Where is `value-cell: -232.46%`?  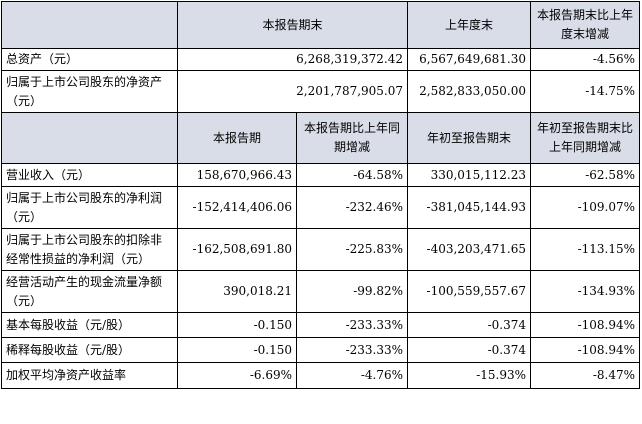 value-cell: -232.46% is located at coordinates (352, 207).